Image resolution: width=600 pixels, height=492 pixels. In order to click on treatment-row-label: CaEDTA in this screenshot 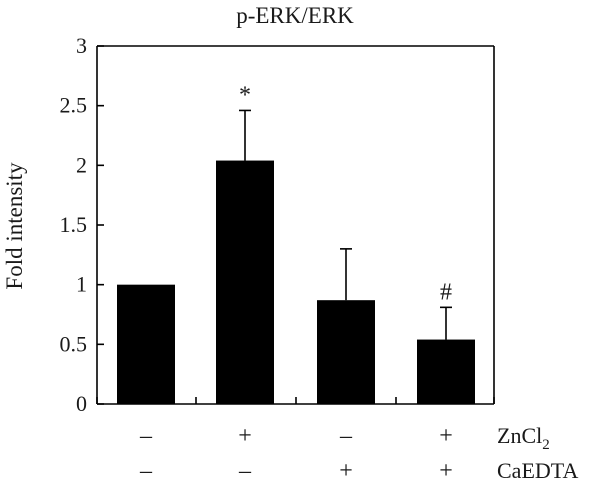, I will do `click(537, 470)`.